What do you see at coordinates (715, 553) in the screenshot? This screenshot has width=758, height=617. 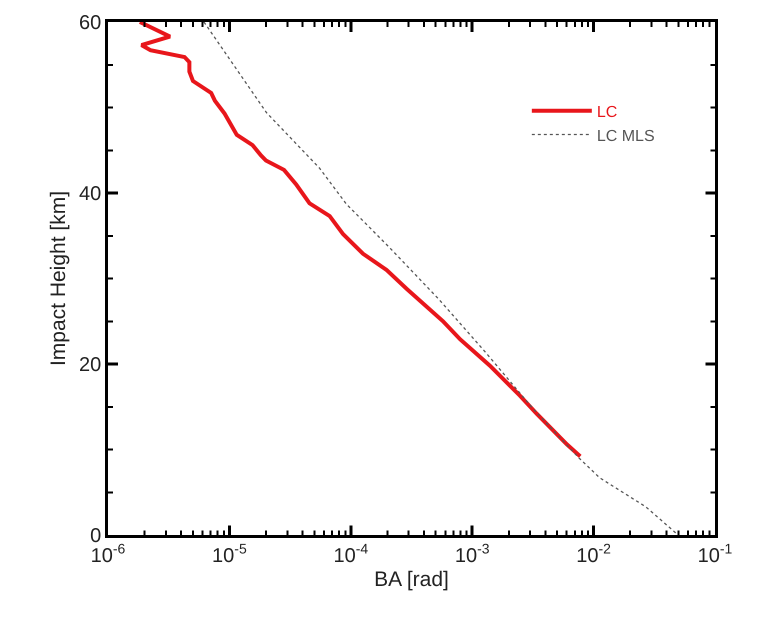 I see `x-tick-label: 10$^{-1}$` at bounding box center [715, 553].